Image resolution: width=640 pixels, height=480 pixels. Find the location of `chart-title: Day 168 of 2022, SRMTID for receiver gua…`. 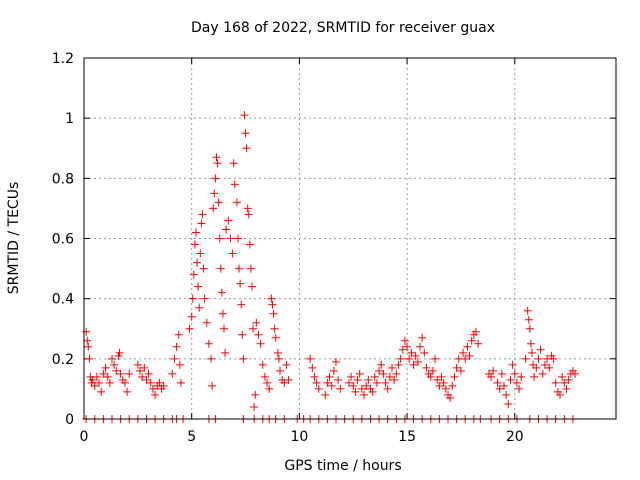

chart-title: Day 168 of 2022, SRMTID for receiver gua… is located at coordinates (343, 28).